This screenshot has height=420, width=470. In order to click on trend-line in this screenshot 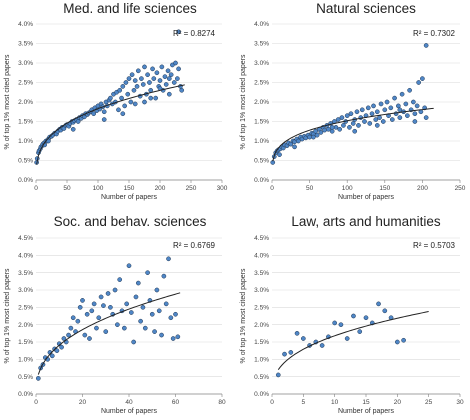, I will do `click(353, 134)`.